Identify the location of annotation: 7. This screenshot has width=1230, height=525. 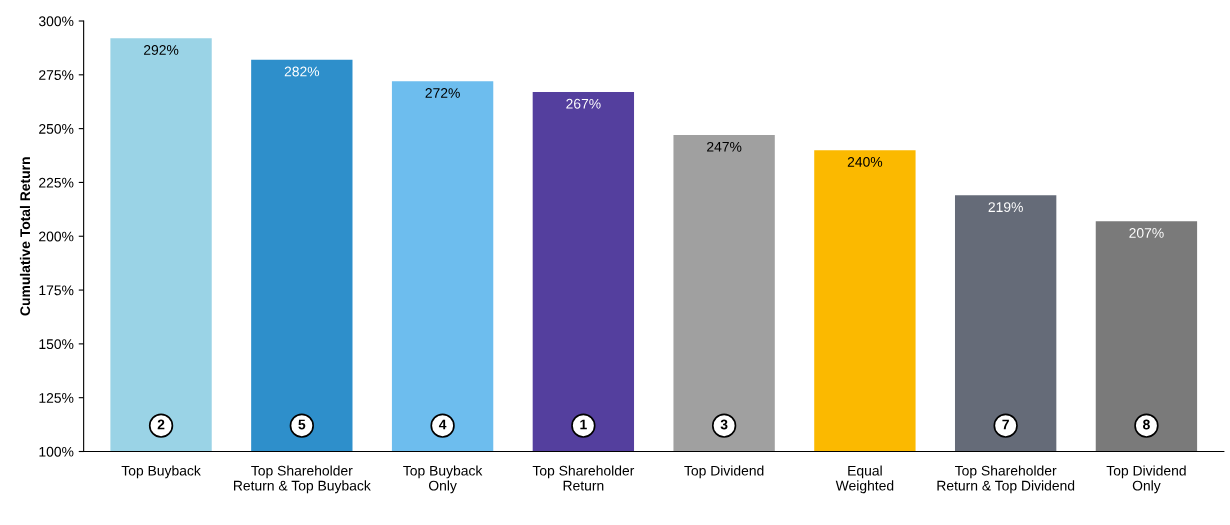
(1005, 424).